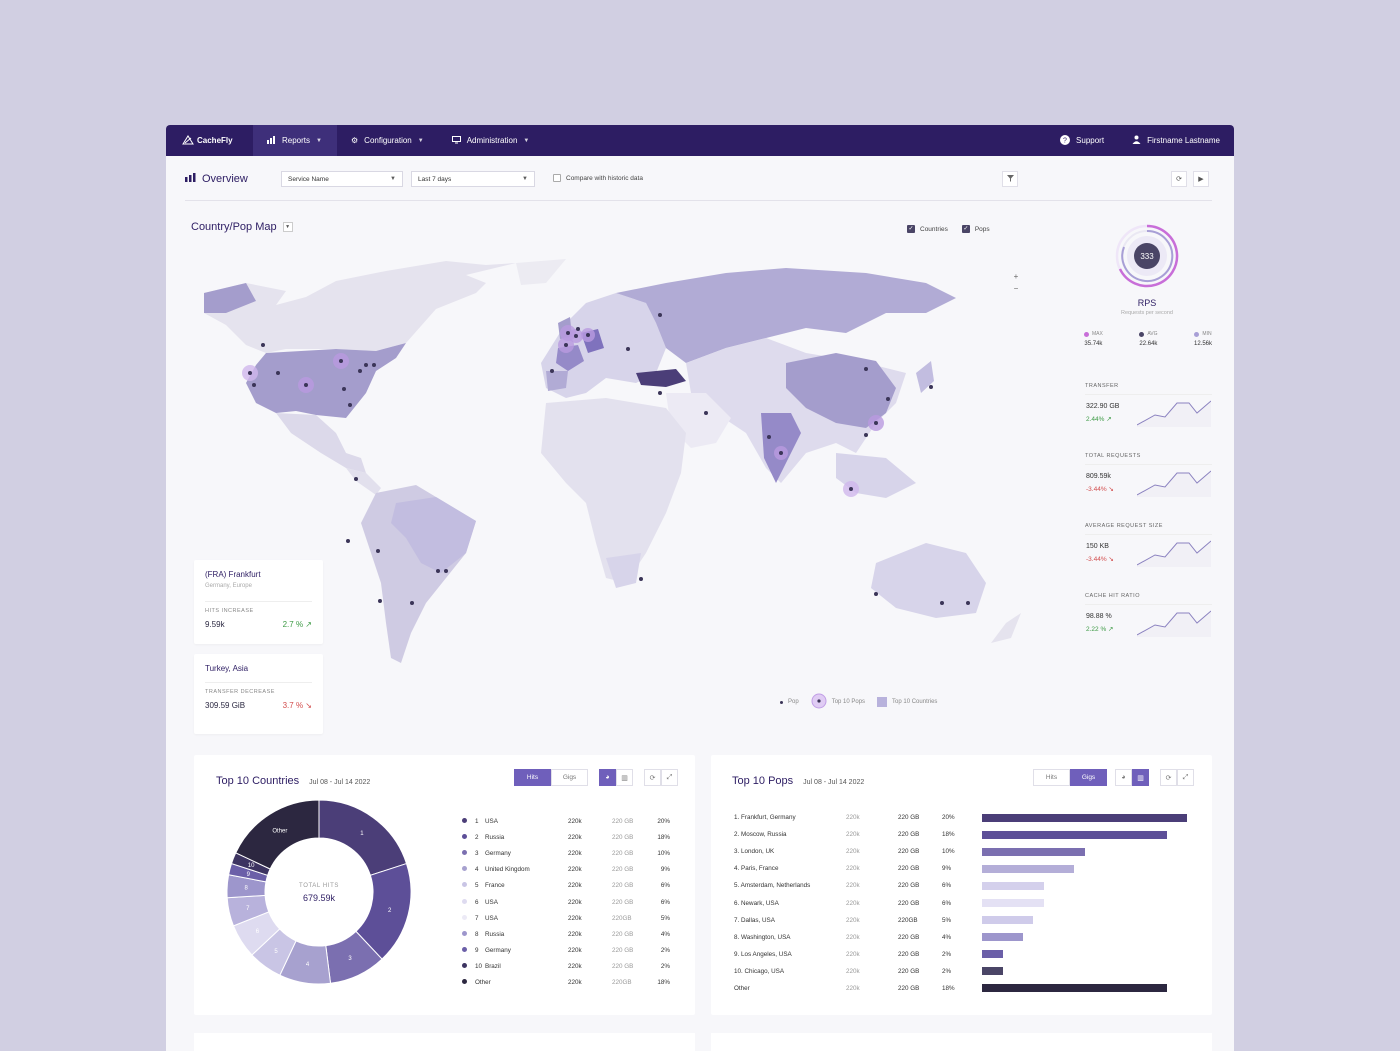 This screenshot has height=1051, width=1400. Describe the element at coordinates (209, 140) in the screenshot. I see `logo: CacheFly` at that location.